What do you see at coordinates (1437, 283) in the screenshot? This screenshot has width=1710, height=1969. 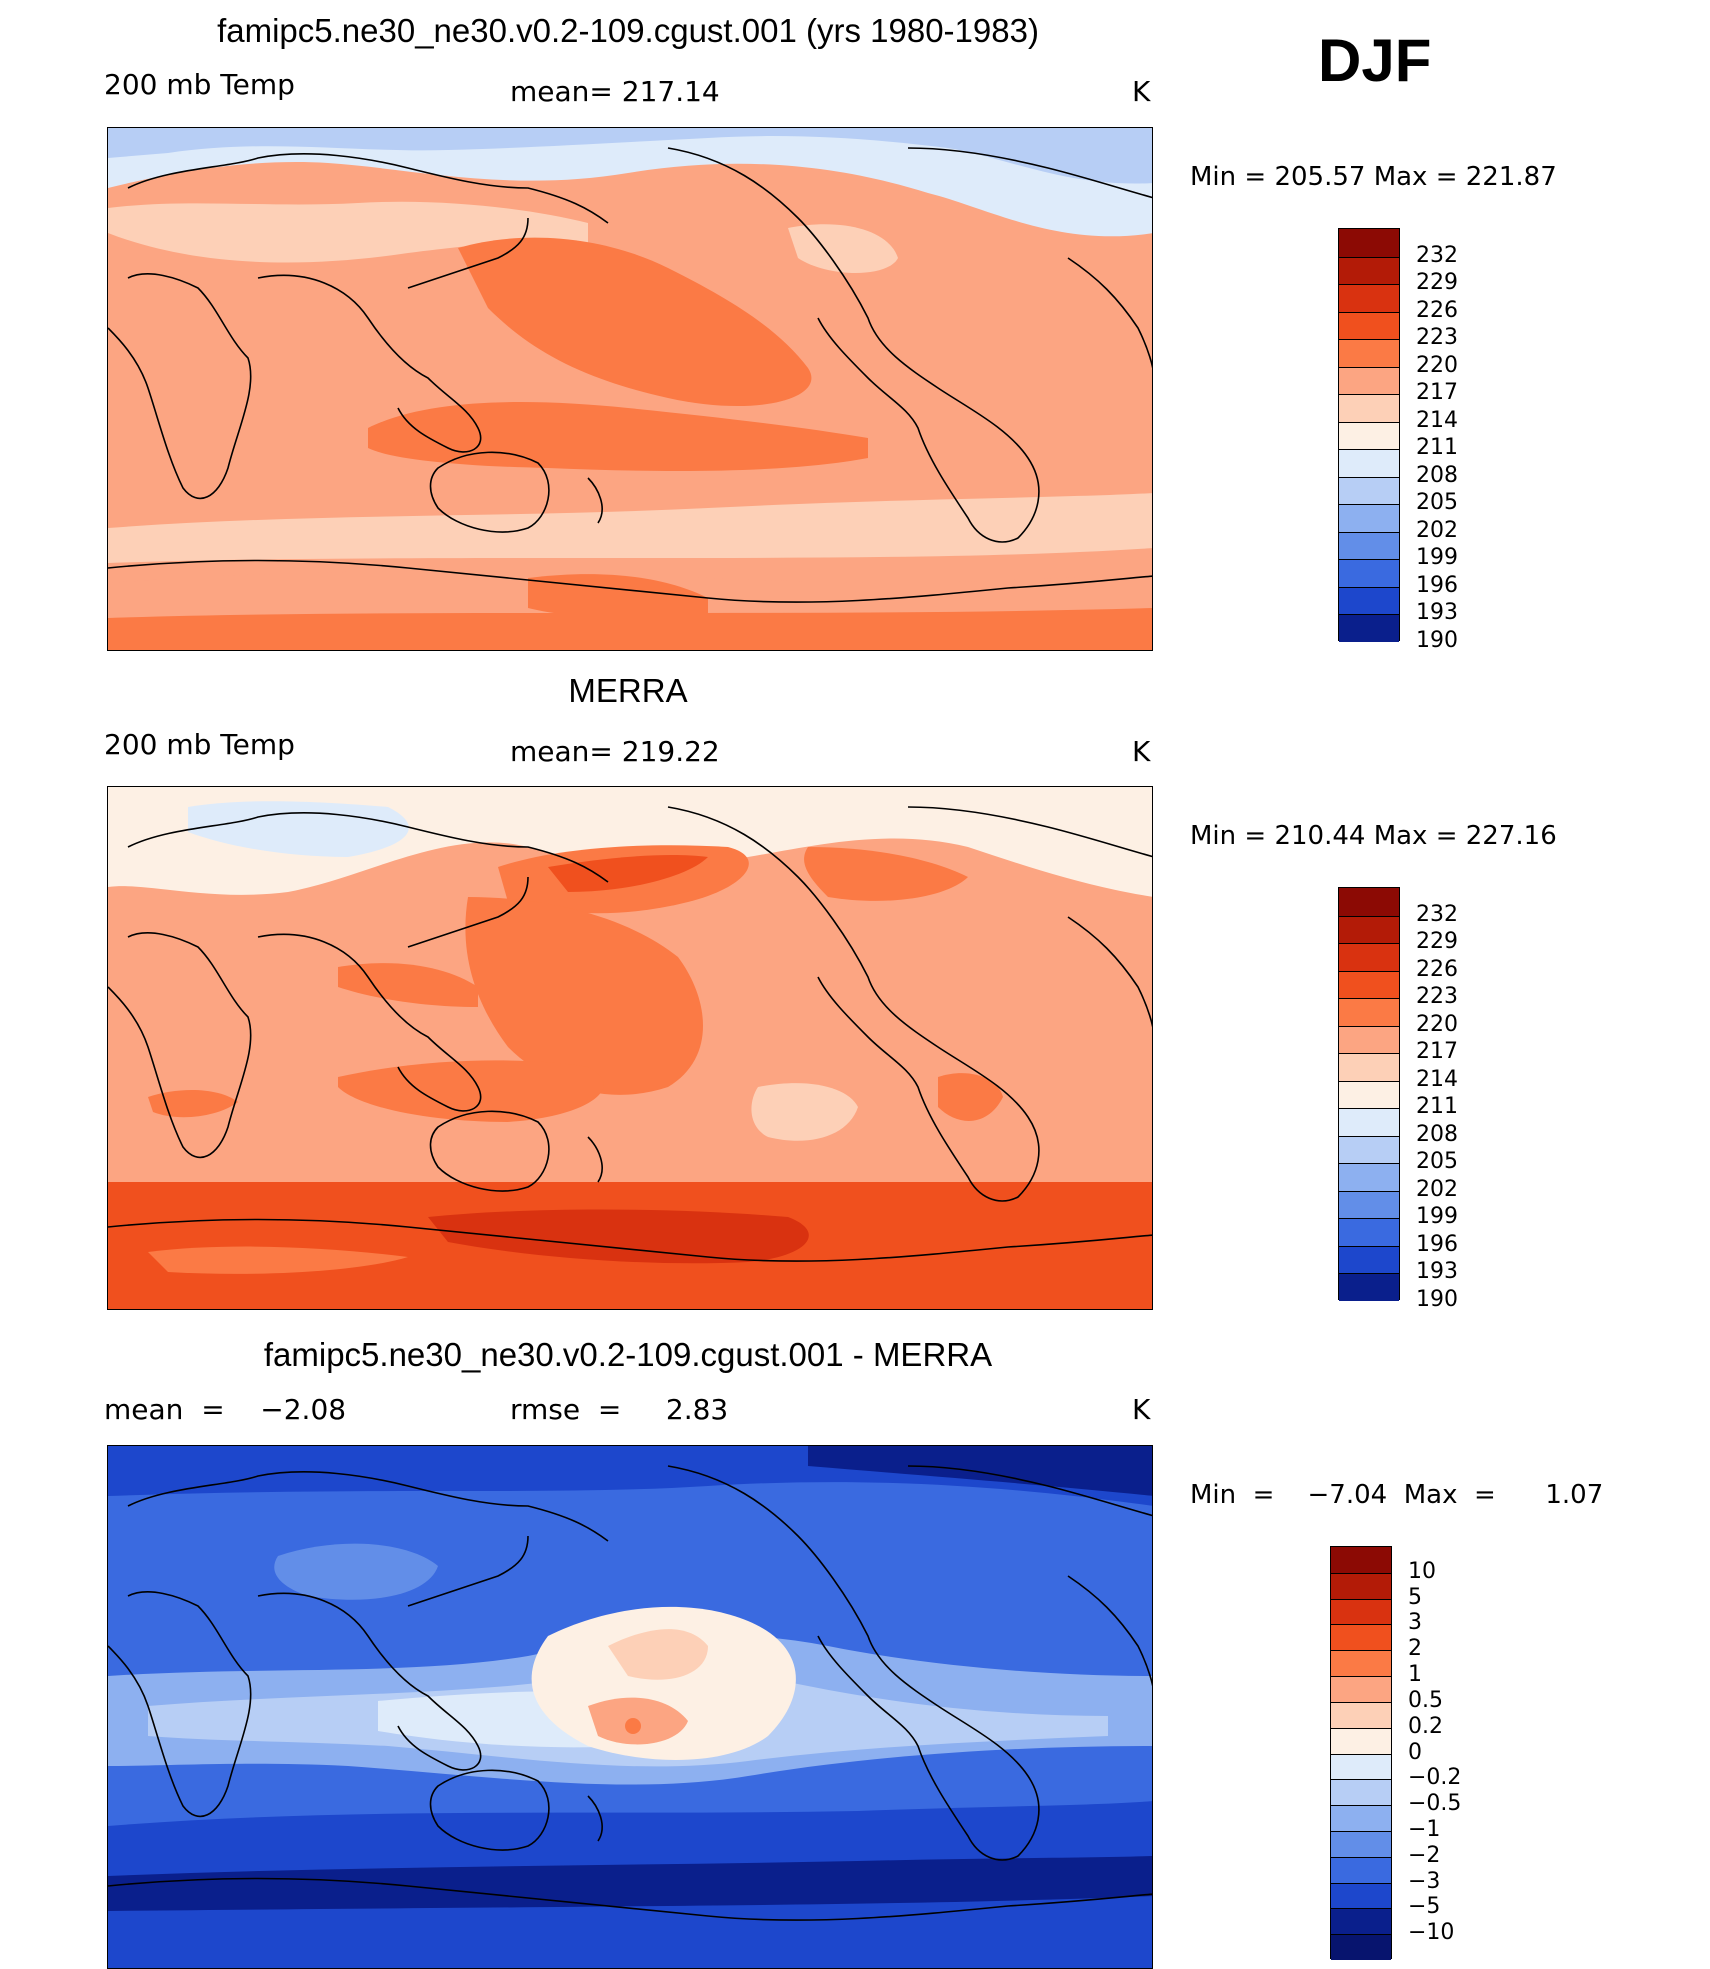 I see `colorbar-label: 229` at bounding box center [1437, 283].